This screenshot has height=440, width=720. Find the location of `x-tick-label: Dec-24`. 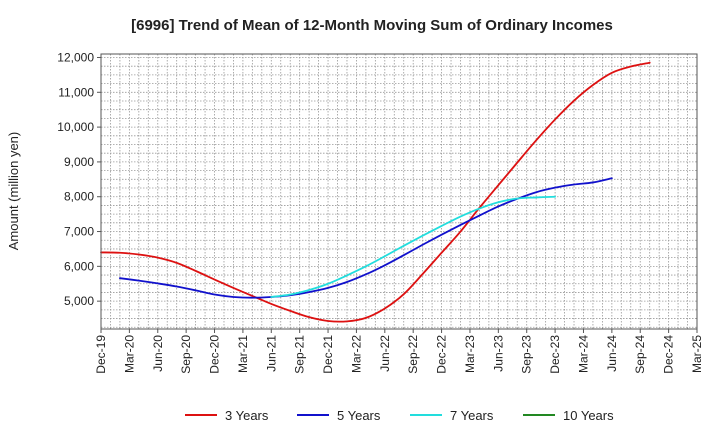

x-tick-label: Dec-24 is located at coordinates (669, 354).